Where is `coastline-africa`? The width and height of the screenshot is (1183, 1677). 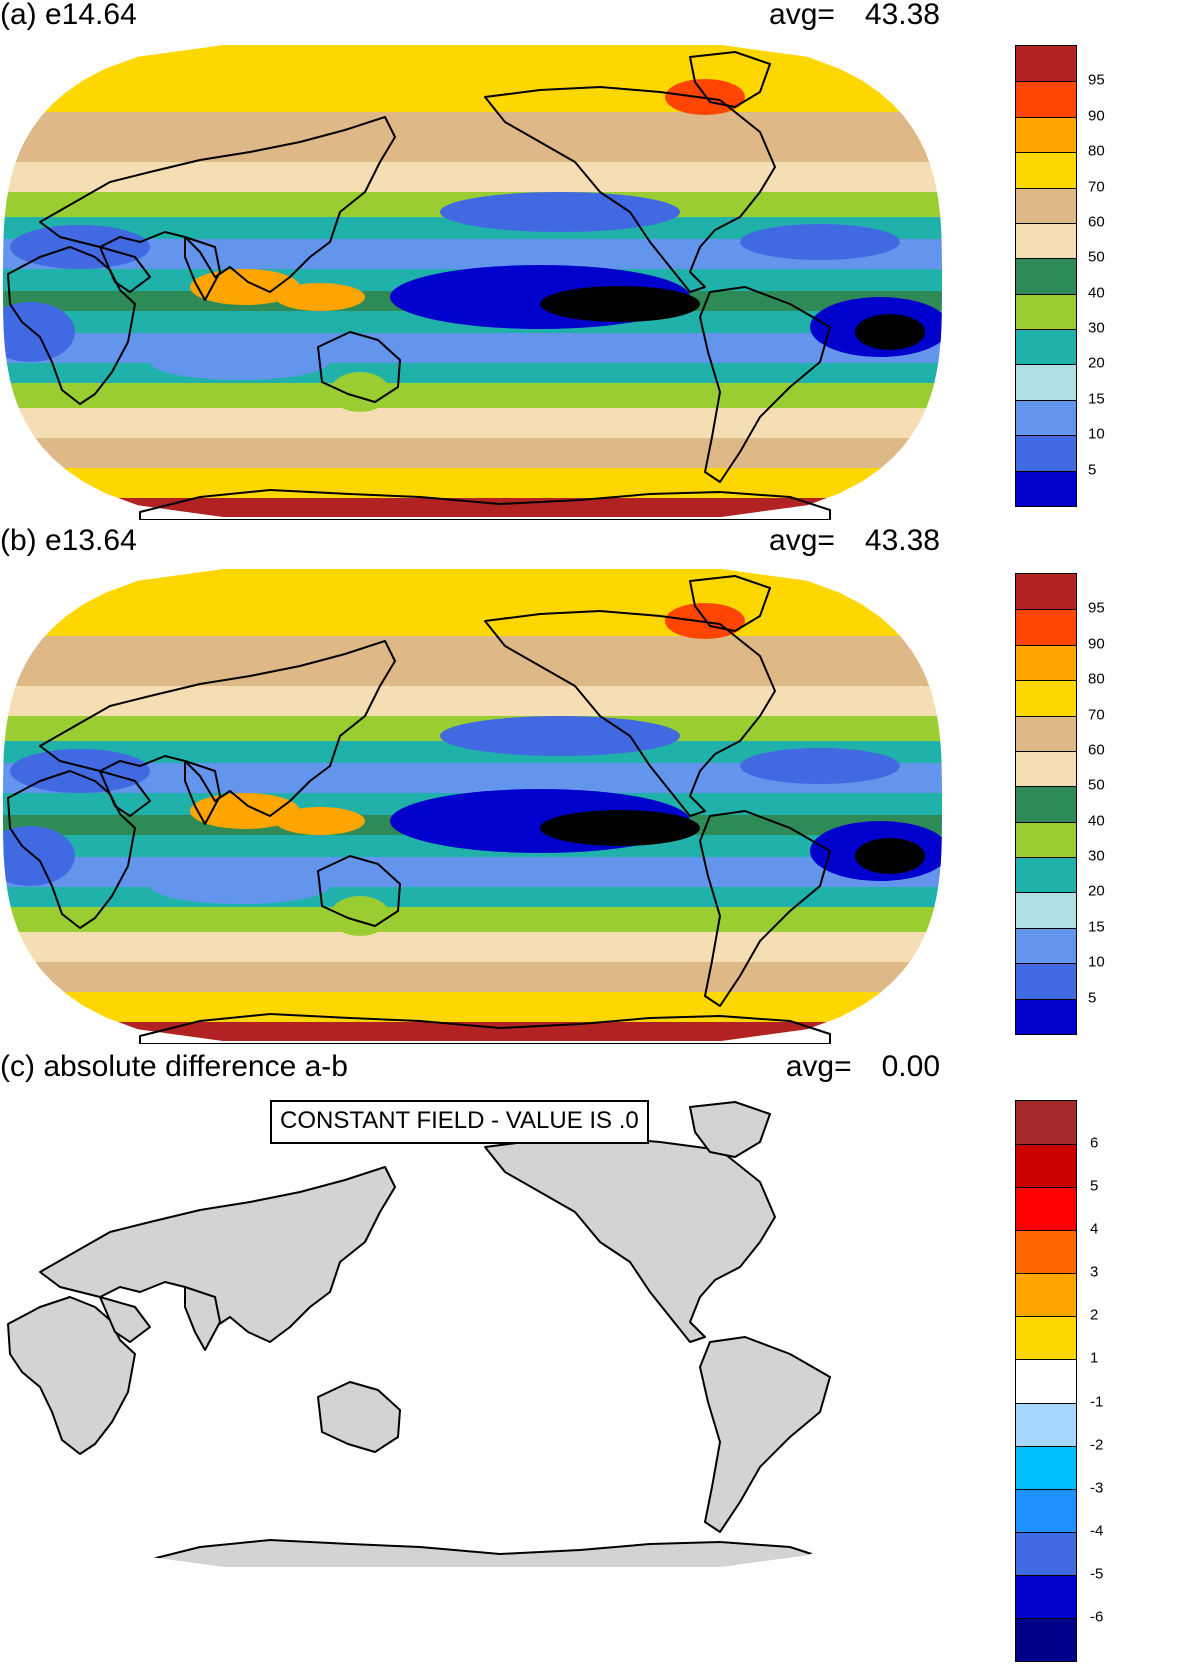
coastline-africa is located at coordinates (71, 849).